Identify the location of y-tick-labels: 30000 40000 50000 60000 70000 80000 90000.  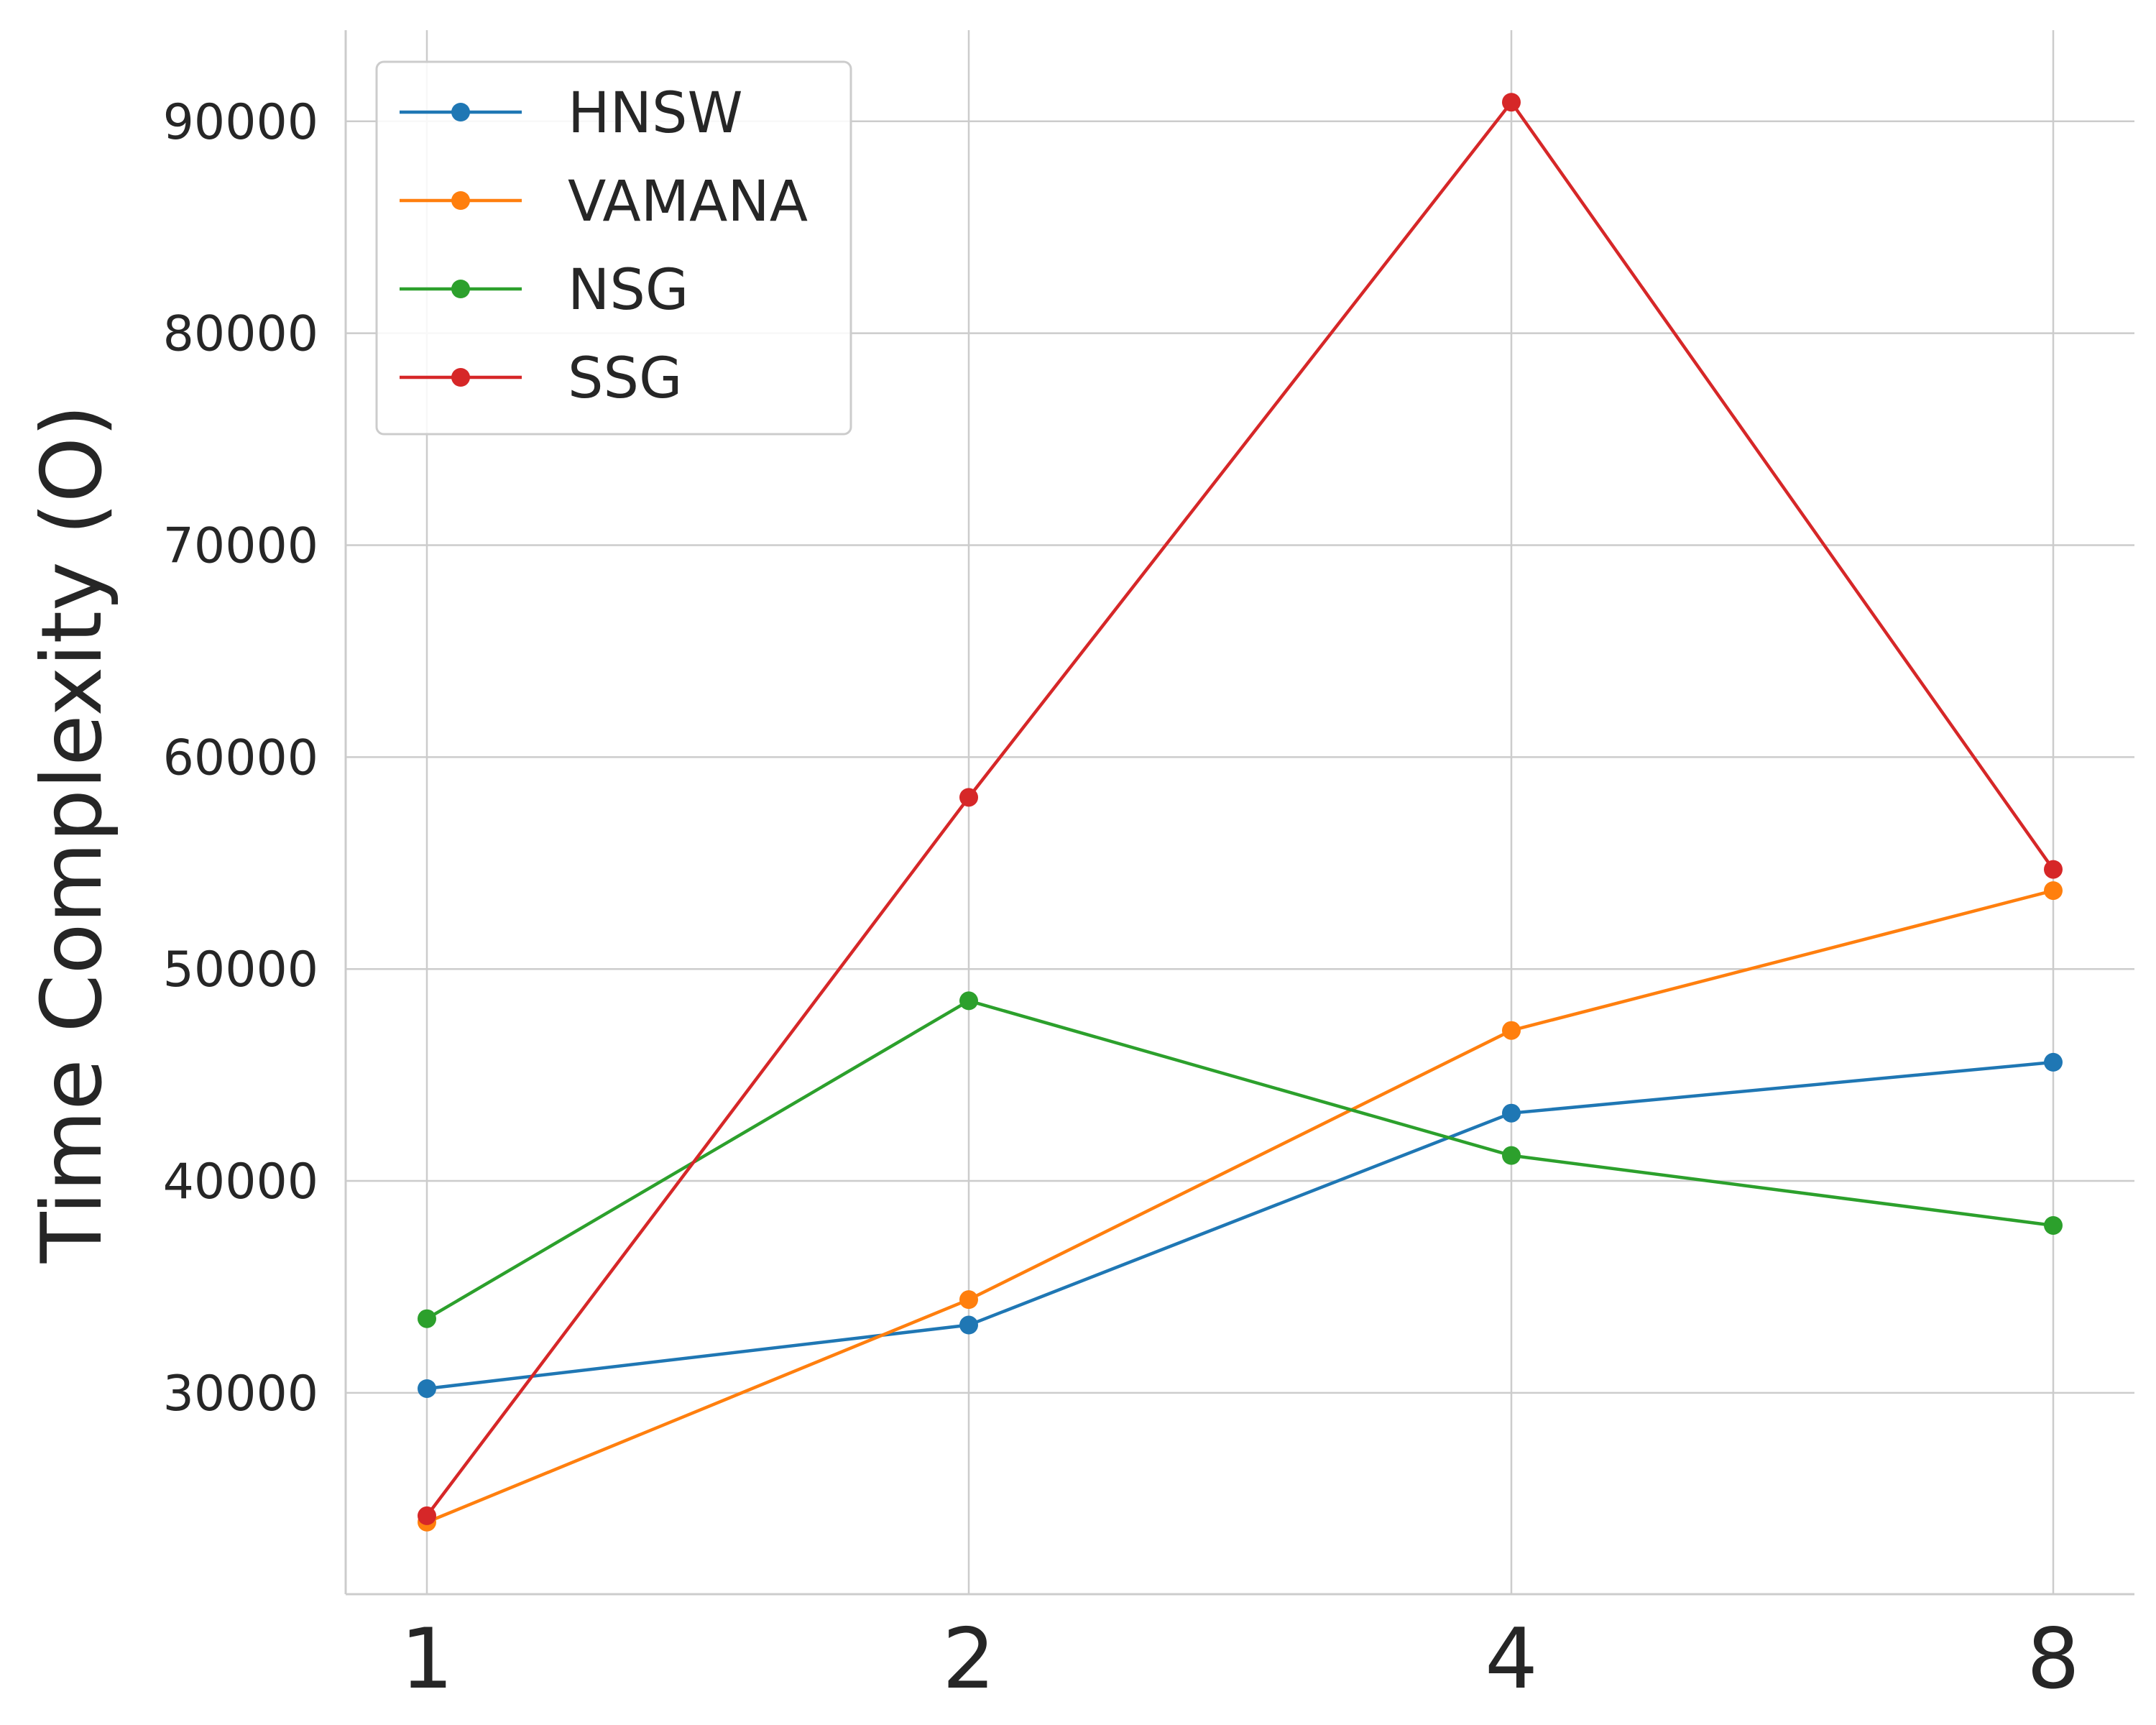
(240, 758).